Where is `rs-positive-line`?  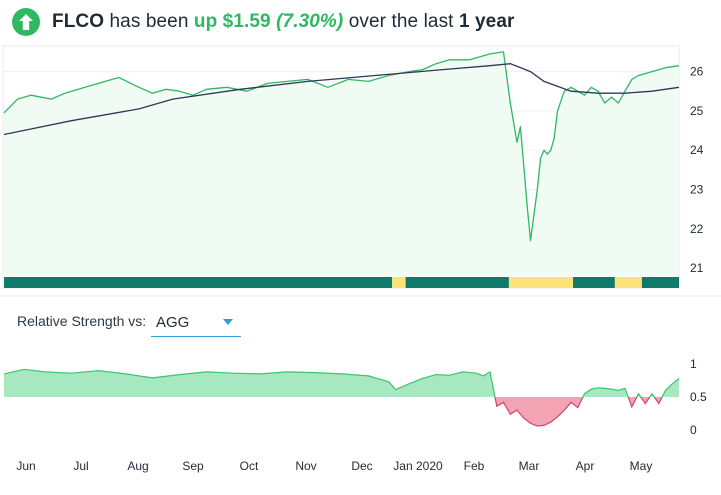 rs-positive-line is located at coordinates (341, 382).